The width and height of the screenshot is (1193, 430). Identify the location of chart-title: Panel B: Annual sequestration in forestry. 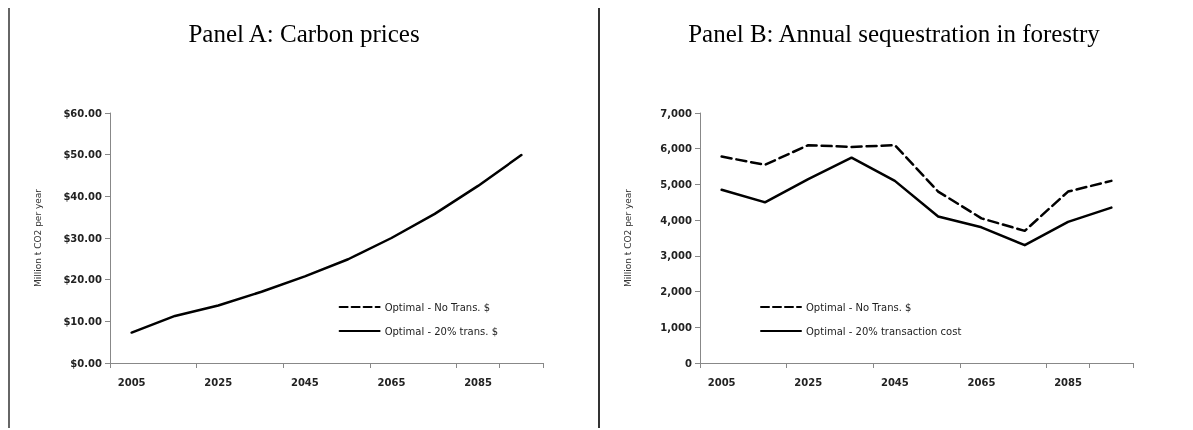
(894, 33).